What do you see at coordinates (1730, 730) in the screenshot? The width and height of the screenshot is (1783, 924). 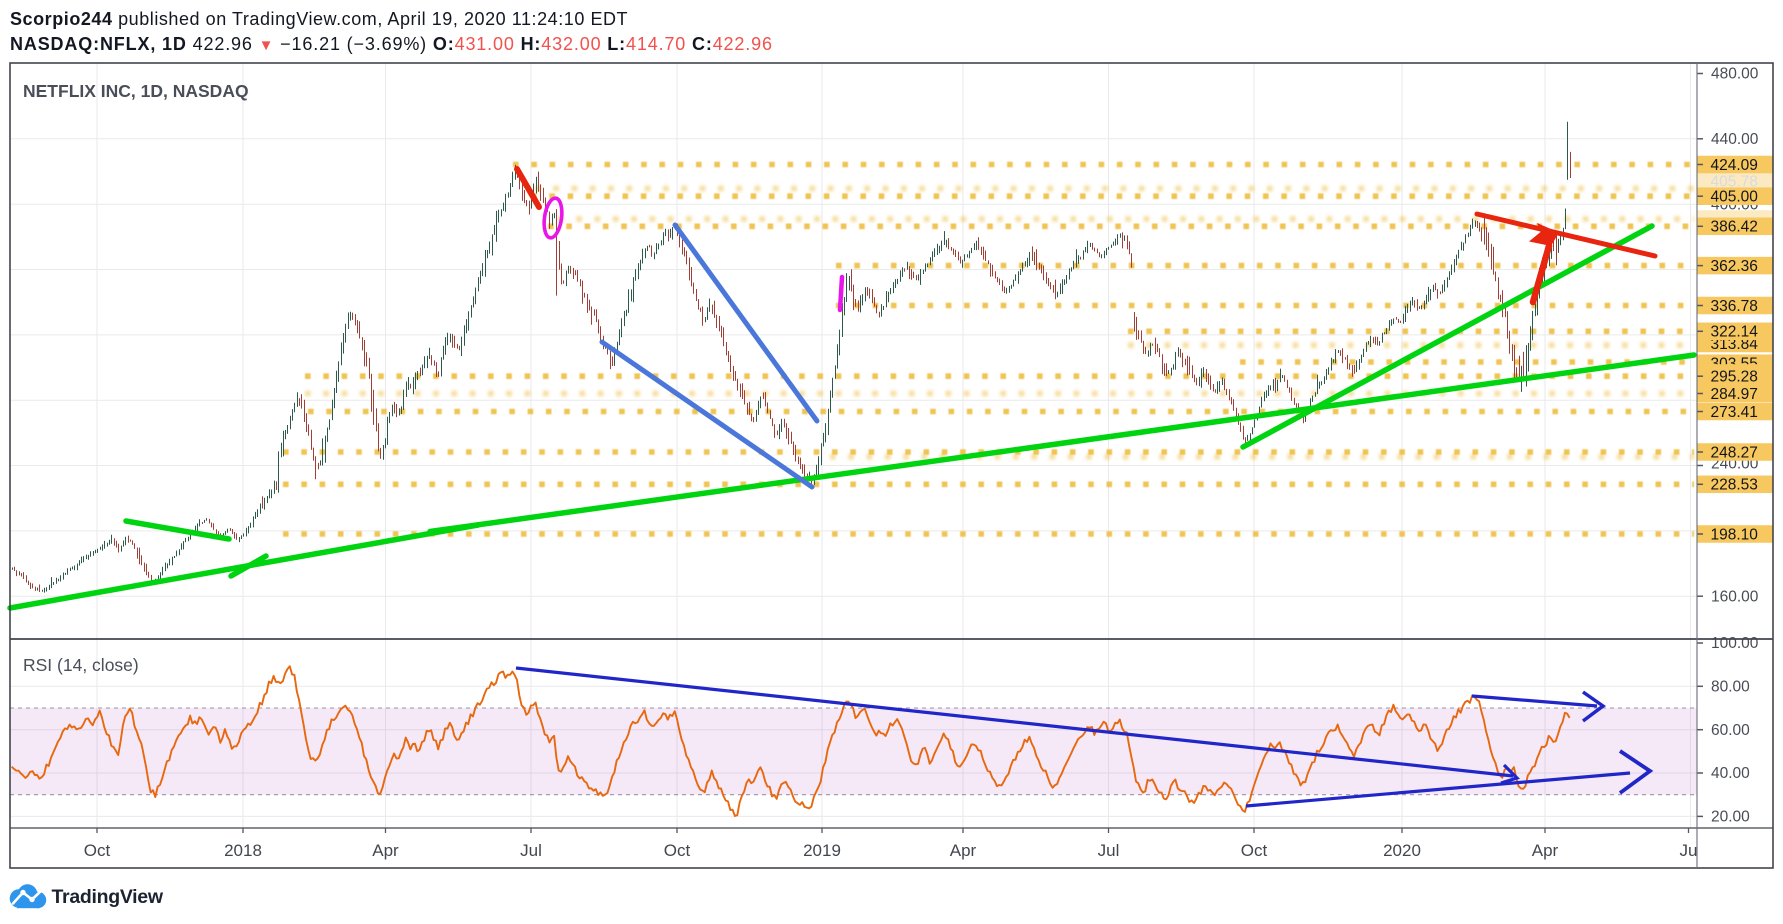 I see `svg-text: 60.00` at bounding box center [1730, 730].